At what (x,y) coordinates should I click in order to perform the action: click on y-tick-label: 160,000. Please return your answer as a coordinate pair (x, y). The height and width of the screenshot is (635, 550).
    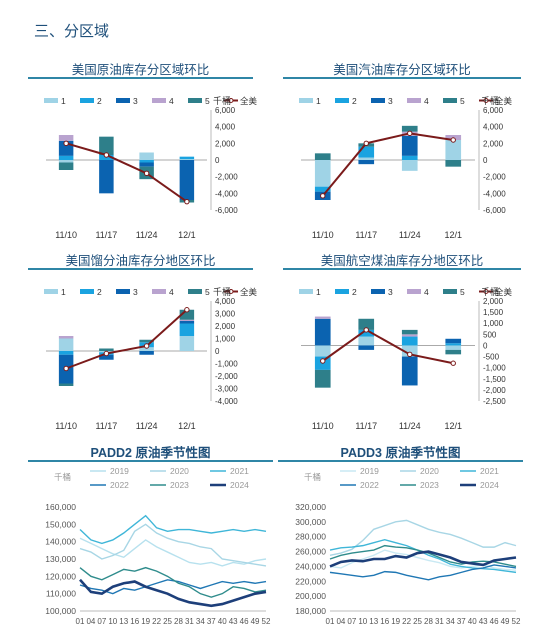
    Looking at the image, I should click on (60, 507).